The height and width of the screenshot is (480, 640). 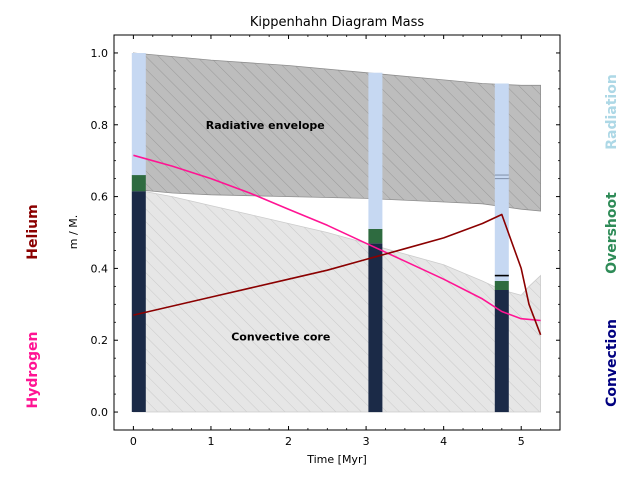 What do you see at coordinates (612, 233) in the screenshot?
I see `legend-overshoot: Overshoot` at bounding box center [612, 233].